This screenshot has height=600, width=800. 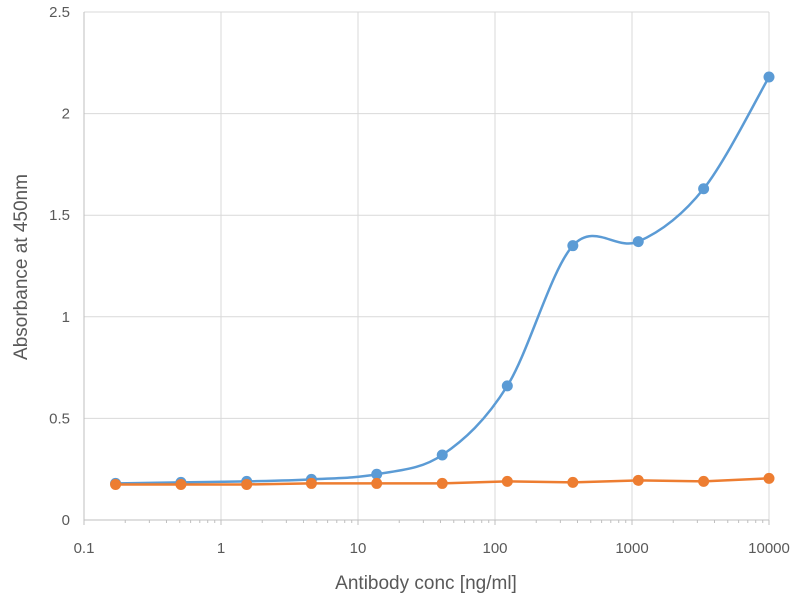 What do you see at coordinates (66, 520) in the screenshot?
I see `y-tick-label: 0` at bounding box center [66, 520].